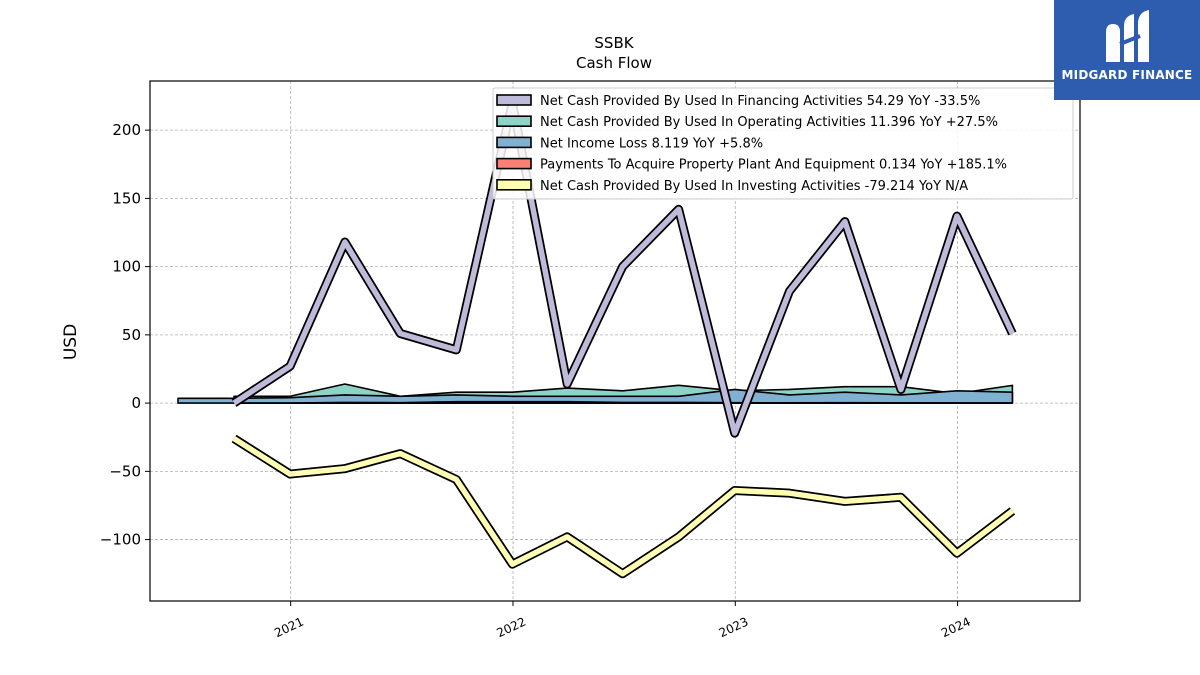 This screenshot has width=1200, height=675. What do you see at coordinates (614, 43) in the screenshot?
I see `chart-title: SSBK` at bounding box center [614, 43].